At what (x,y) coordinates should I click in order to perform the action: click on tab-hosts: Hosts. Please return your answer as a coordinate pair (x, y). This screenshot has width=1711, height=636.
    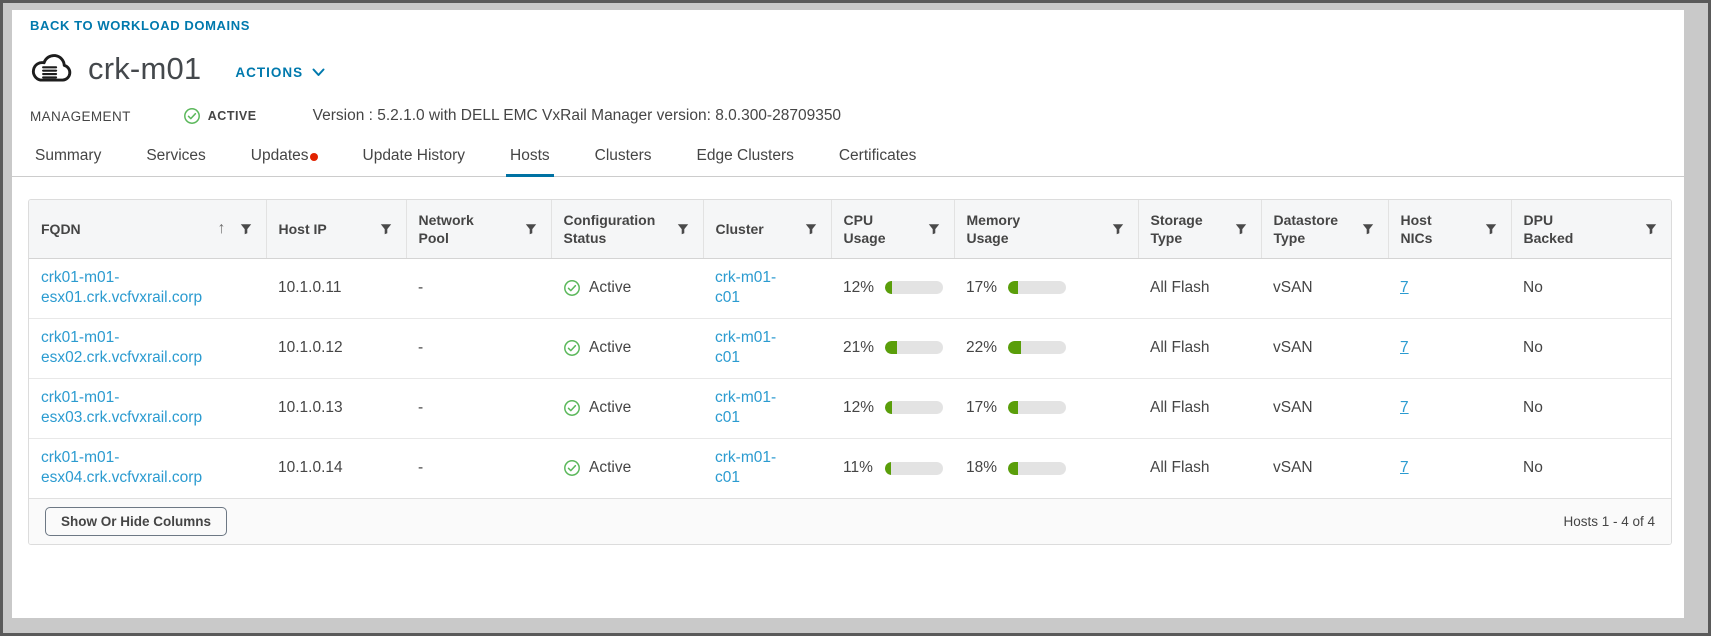
    Looking at the image, I should click on (530, 159).